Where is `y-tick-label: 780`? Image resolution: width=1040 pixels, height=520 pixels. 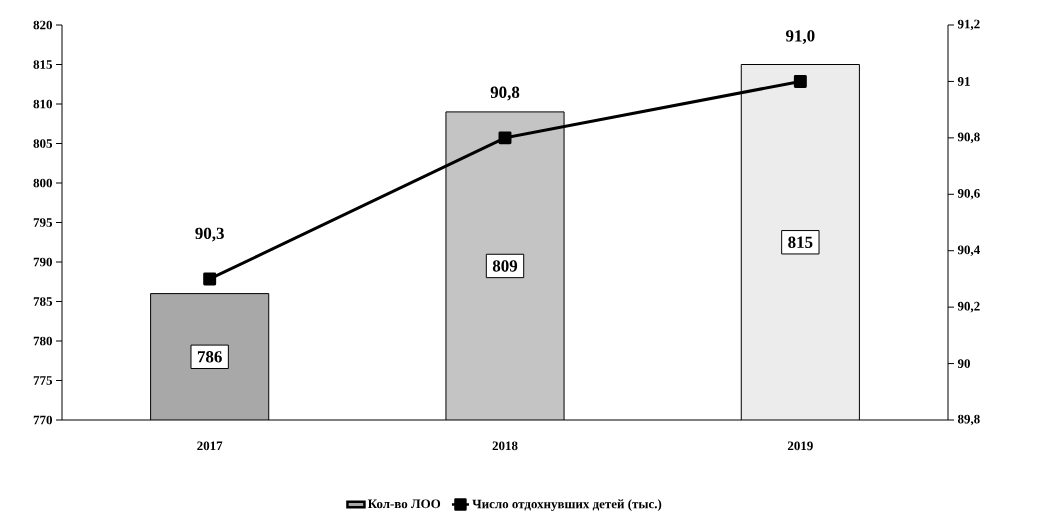 y-tick-label: 780 is located at coordinates (43, 341).